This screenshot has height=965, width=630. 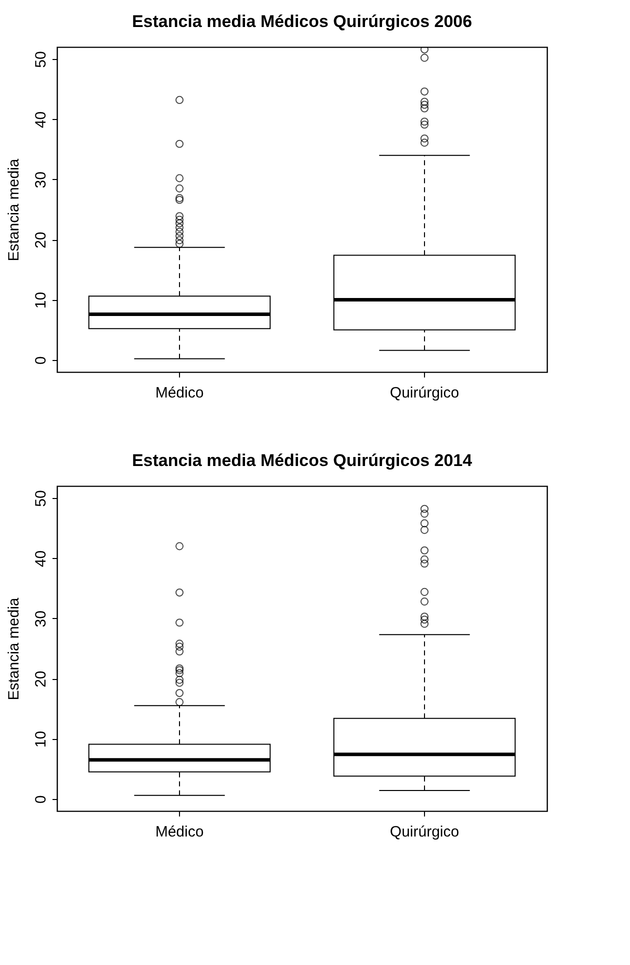 I want to click on chart-title: Estancia media Médicos Quirúrgicos 2006, so click(x=302, y=21).